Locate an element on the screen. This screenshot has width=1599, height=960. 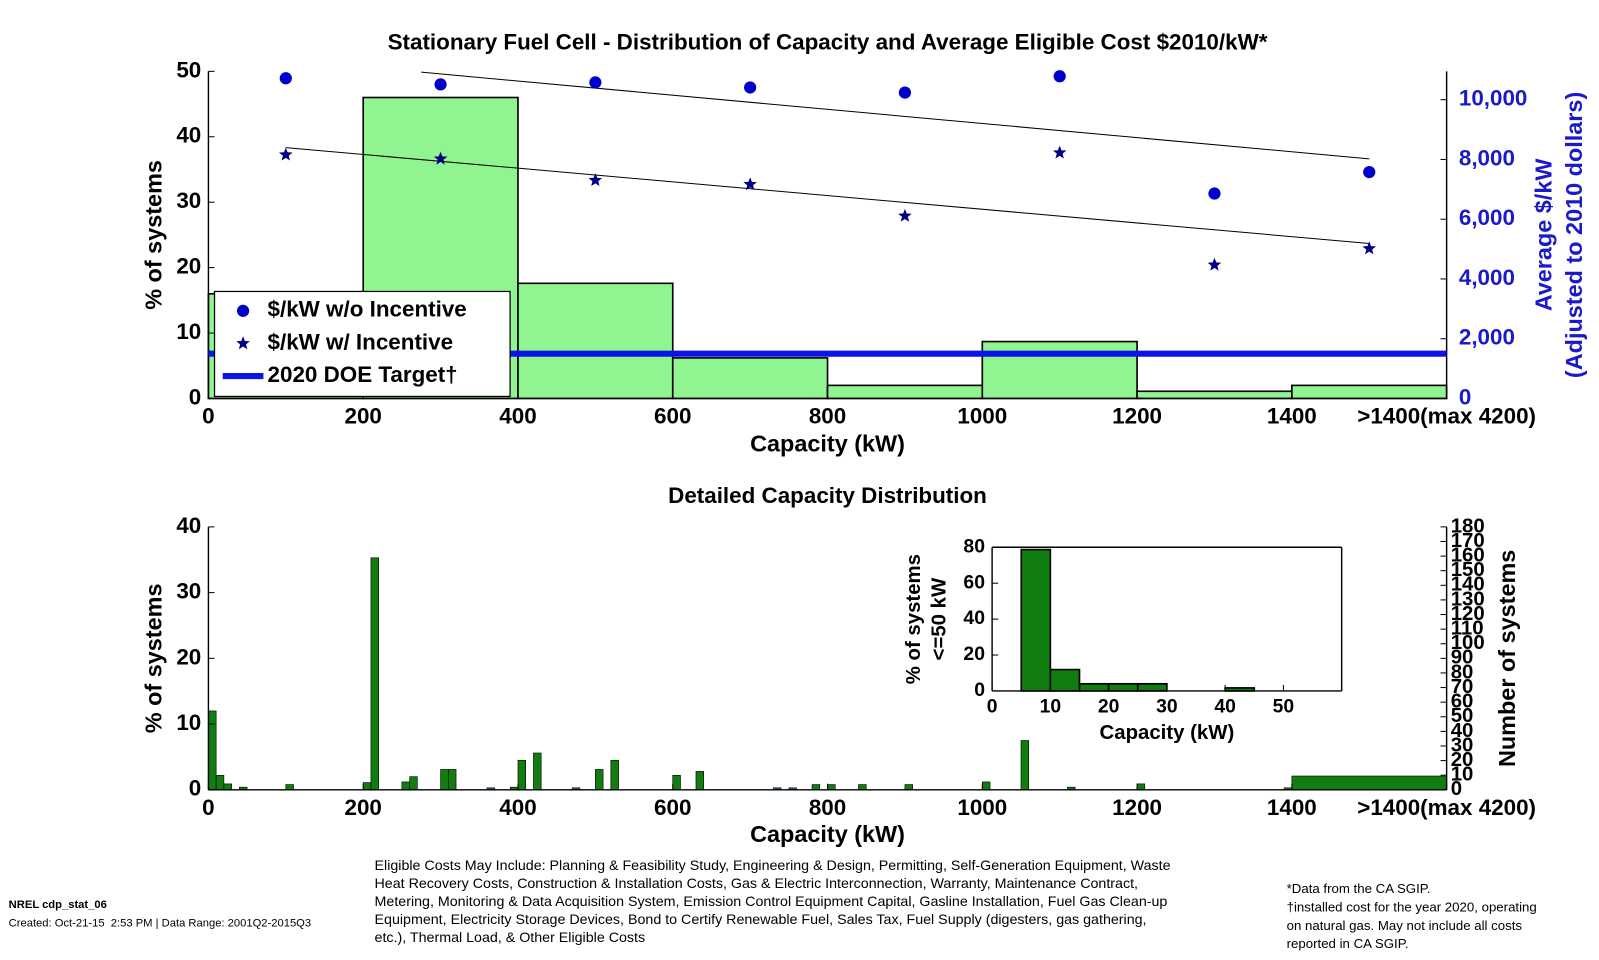
y-tick-label: 60 is located at coordinates (974, 582).